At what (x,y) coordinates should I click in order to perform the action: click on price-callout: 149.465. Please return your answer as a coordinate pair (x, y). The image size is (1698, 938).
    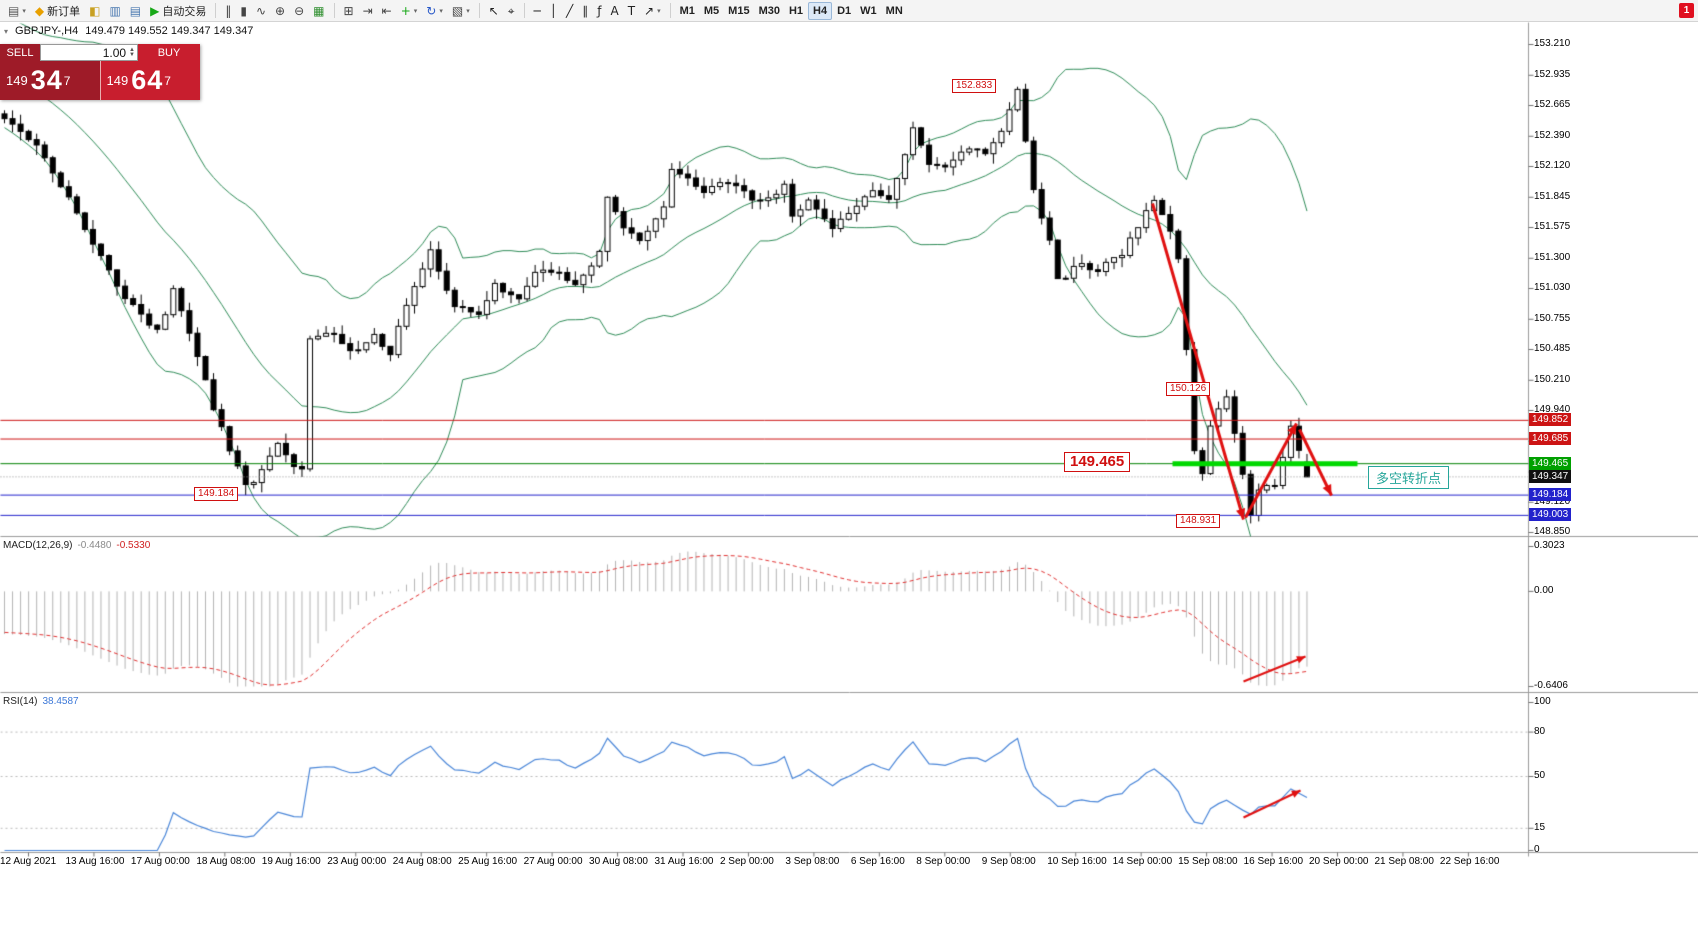
    Looking at the image, I should click on (1097, 462).